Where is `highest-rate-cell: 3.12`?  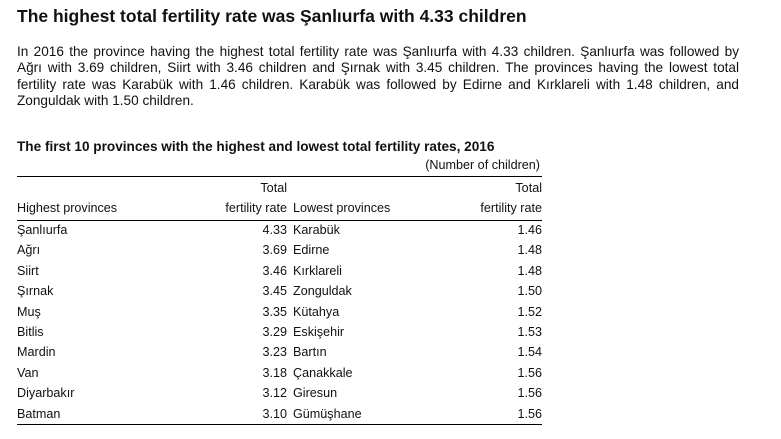
highest-rate-cell: 3.12 is located at coordinates (274, 393).